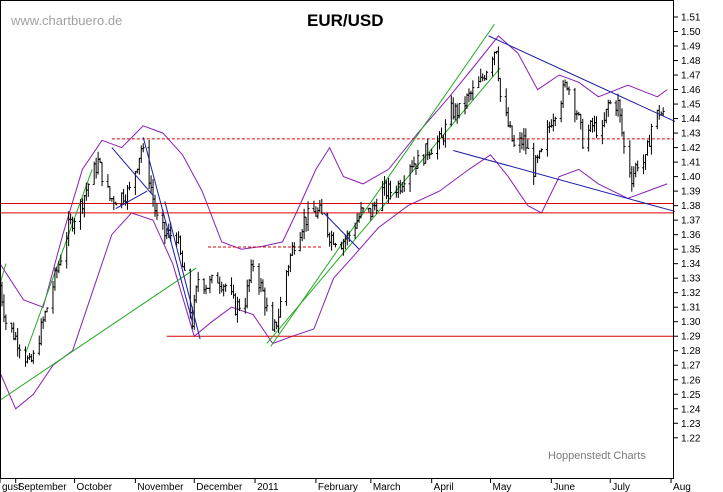 This screenshot has width=723, height=492. Describe the element at coordinates (691, 409) in the screenshot. I see `y-tick-label: 1.24` at that location.